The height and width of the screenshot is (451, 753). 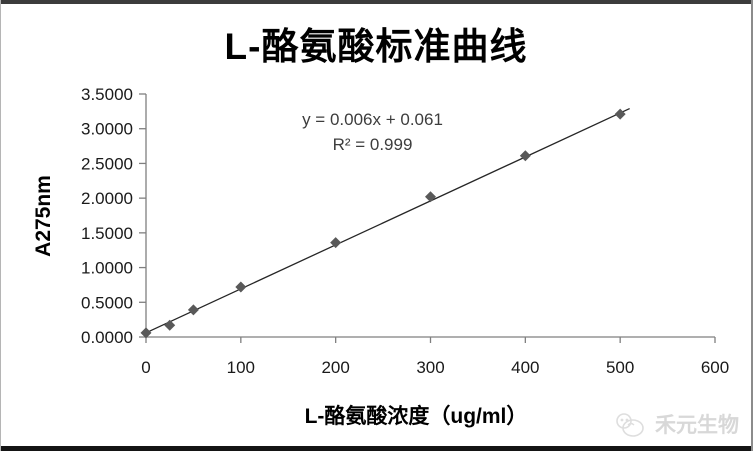 I want to click on top-border-bar, so click(x=376, y=2).